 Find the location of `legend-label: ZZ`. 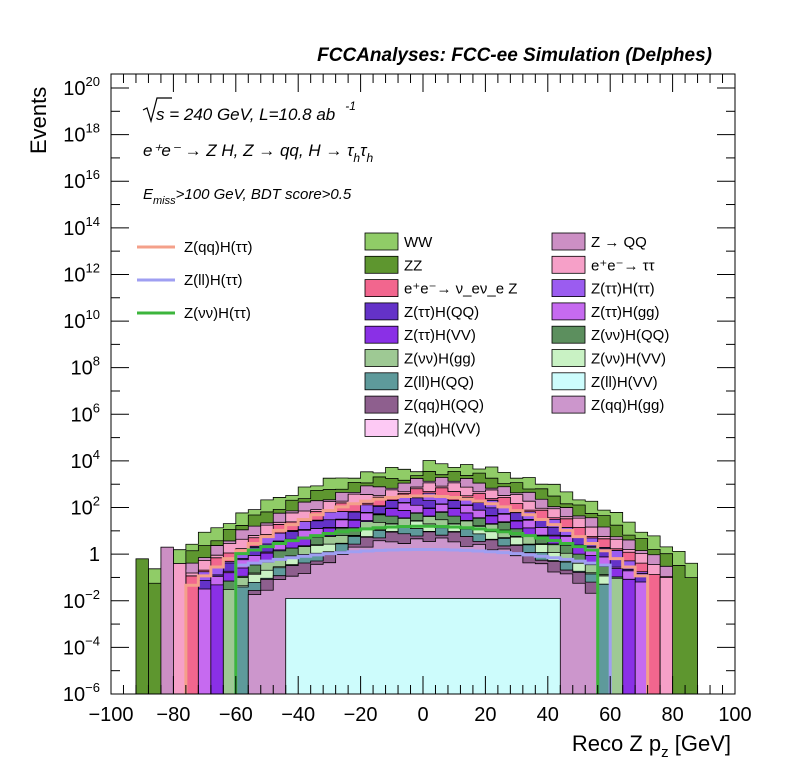

legend-label: ZZ is located at coordinates (413, 265).